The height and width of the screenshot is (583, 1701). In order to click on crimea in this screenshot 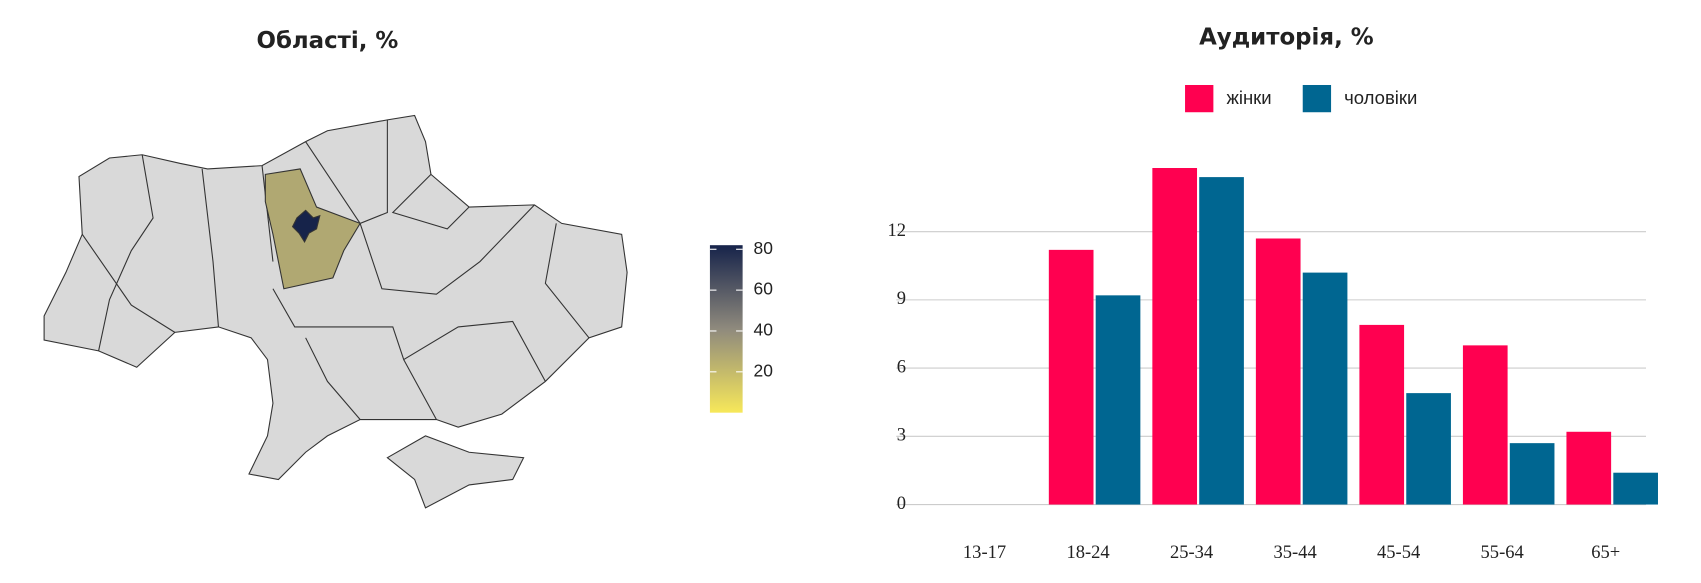, I will do `click(455, 472)`.